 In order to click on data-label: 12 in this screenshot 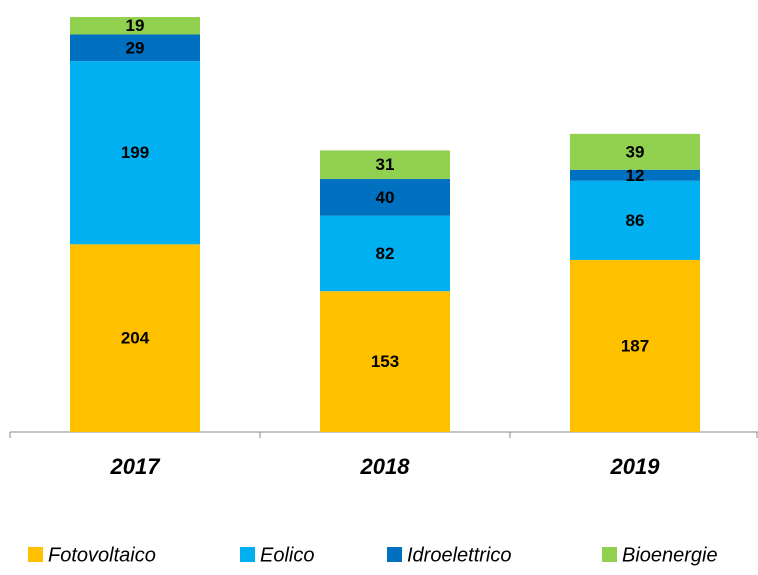, I will do `click(635, 175)`.